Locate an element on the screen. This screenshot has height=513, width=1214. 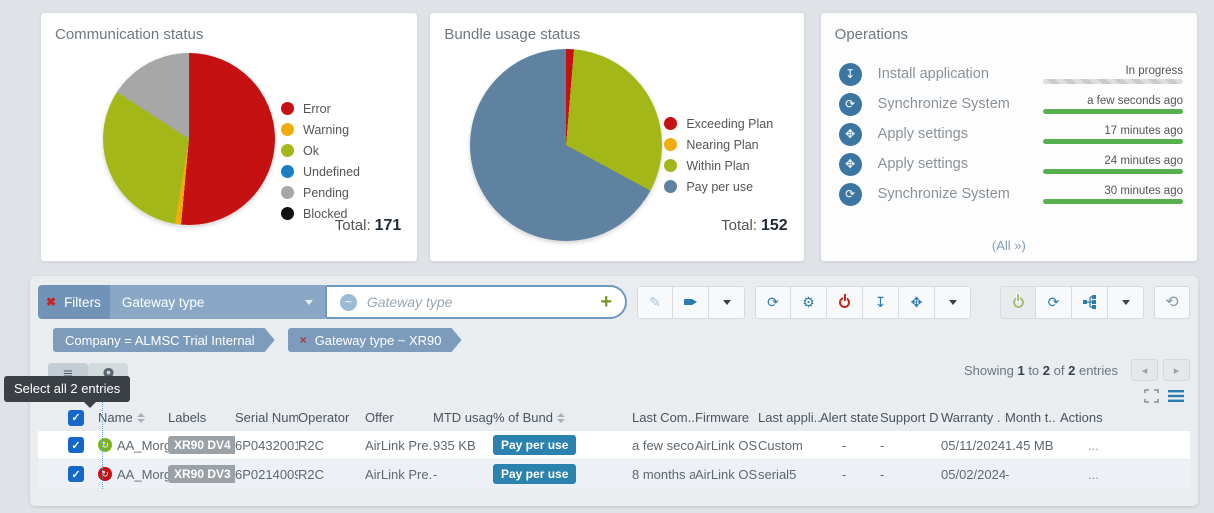
legend-item: Pay per use is located at coordinates (718, 186).